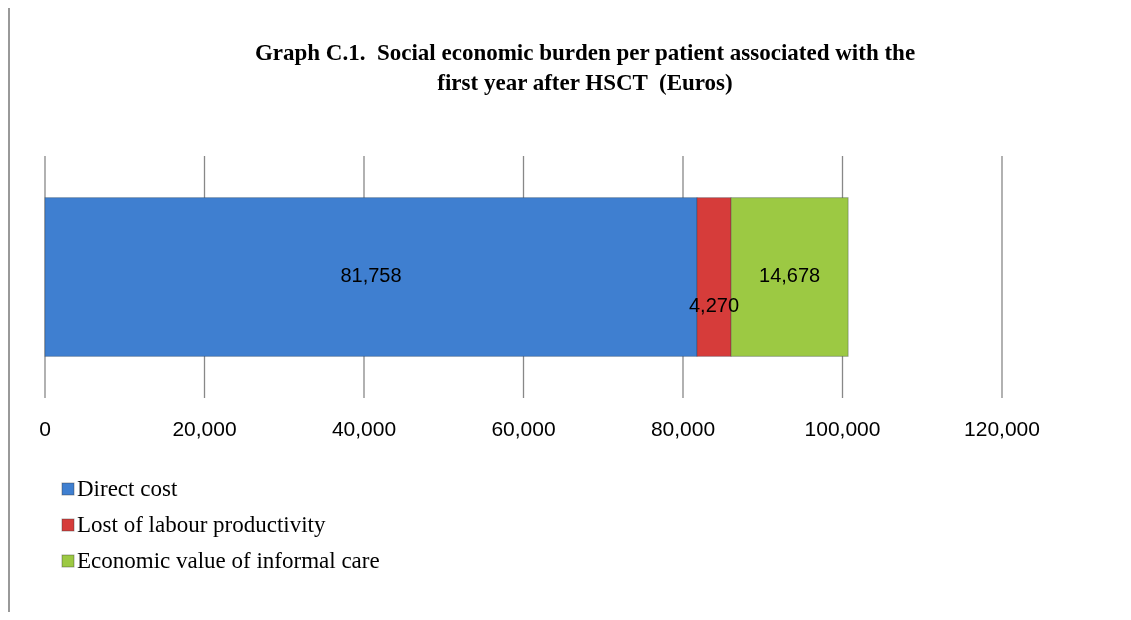 Image resolution: width=1131 pixels, height=620 pixels. What do you see at coordinates (585, 67) in the screenshot?
I see `chart-title: Graph C.1. Social economic burden per patient associated with the first year after HSCT (Euros)` at bounding box center [585, 67].